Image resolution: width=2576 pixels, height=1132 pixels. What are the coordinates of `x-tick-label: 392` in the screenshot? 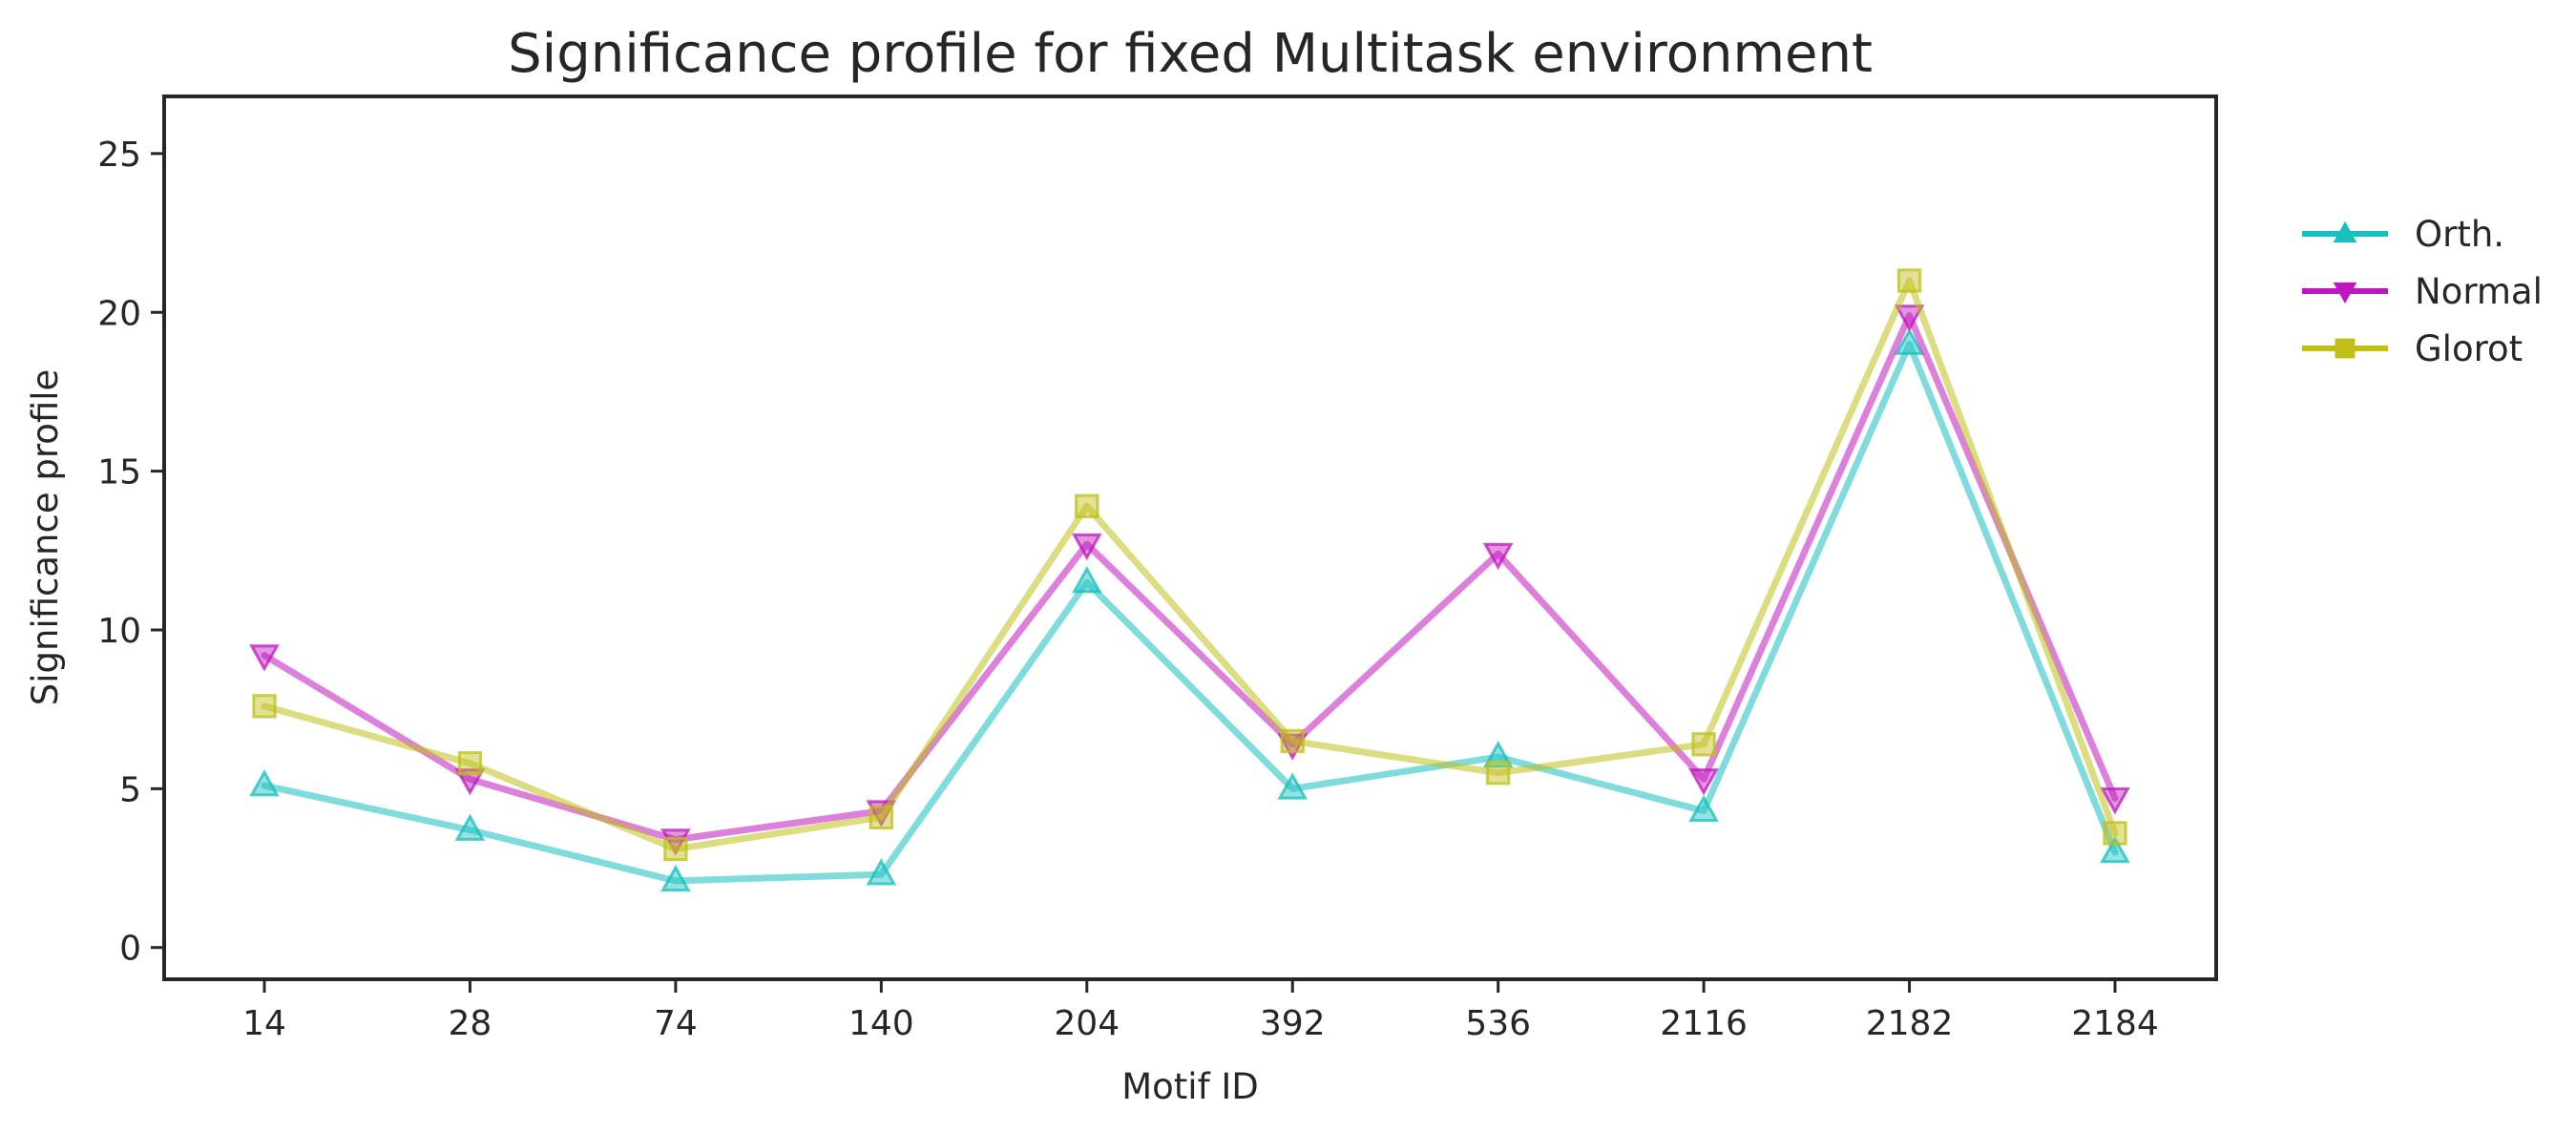 It's located at (1293, 1023).